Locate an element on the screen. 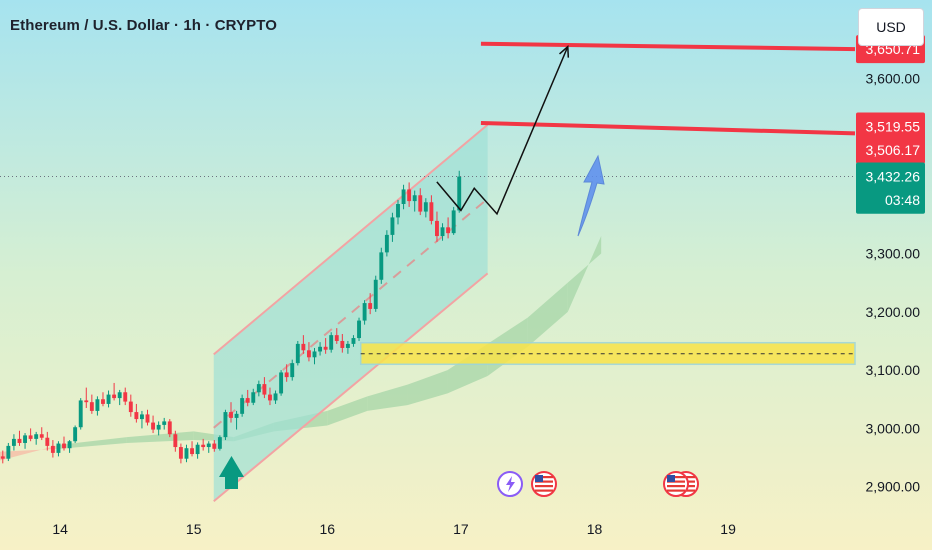 The width and height of the screenshot is (932, 550). current-price-tag: 3,432.26 is located at coordinates (890, 176).